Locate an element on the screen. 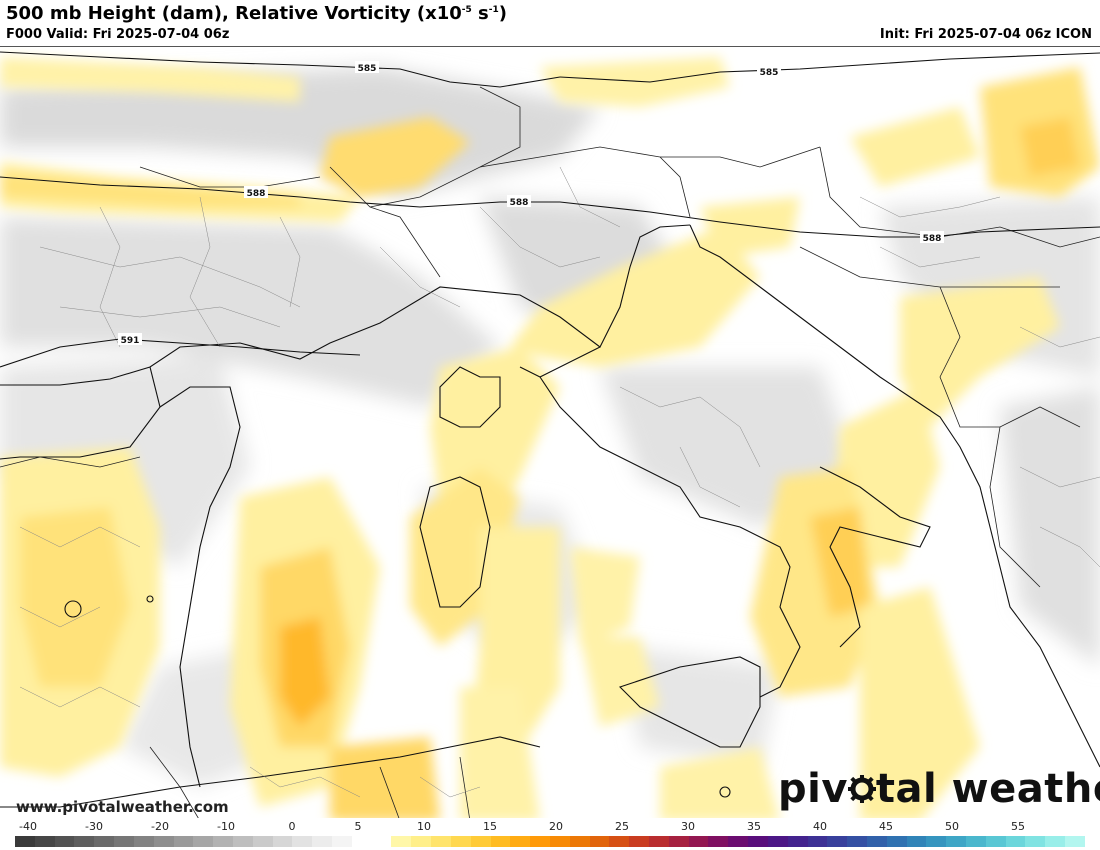 This screenshot has width=1100, height=850. contour-label-585-b: 585 is located at coordinates (769, 73).